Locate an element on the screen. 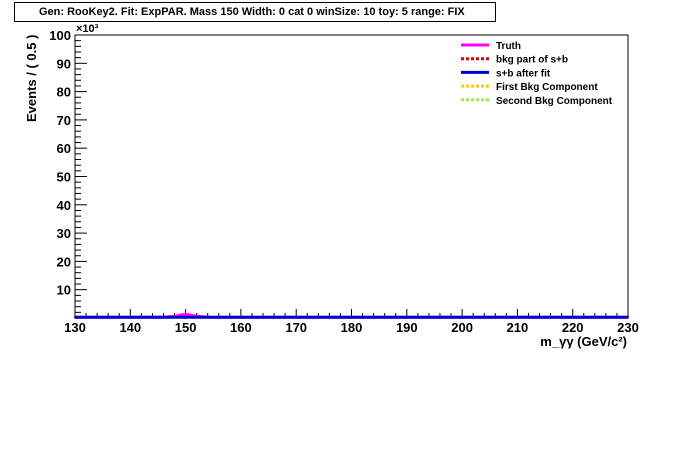 Image resolution: width=696 pixels, height=472 pixels. y-tick-label: 40 is located at coordinates (64, 205).